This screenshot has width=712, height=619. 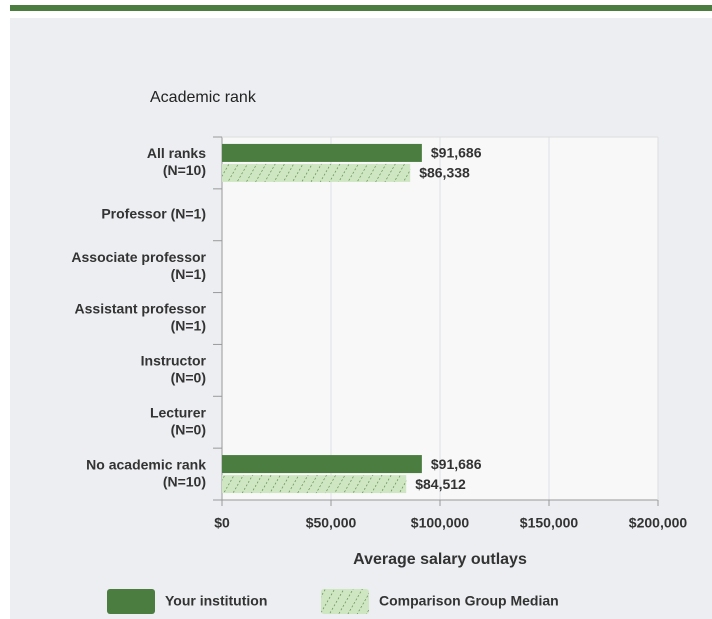 I want to click on y-tick-label: Professor (N=1), so click(x=153, y=213).